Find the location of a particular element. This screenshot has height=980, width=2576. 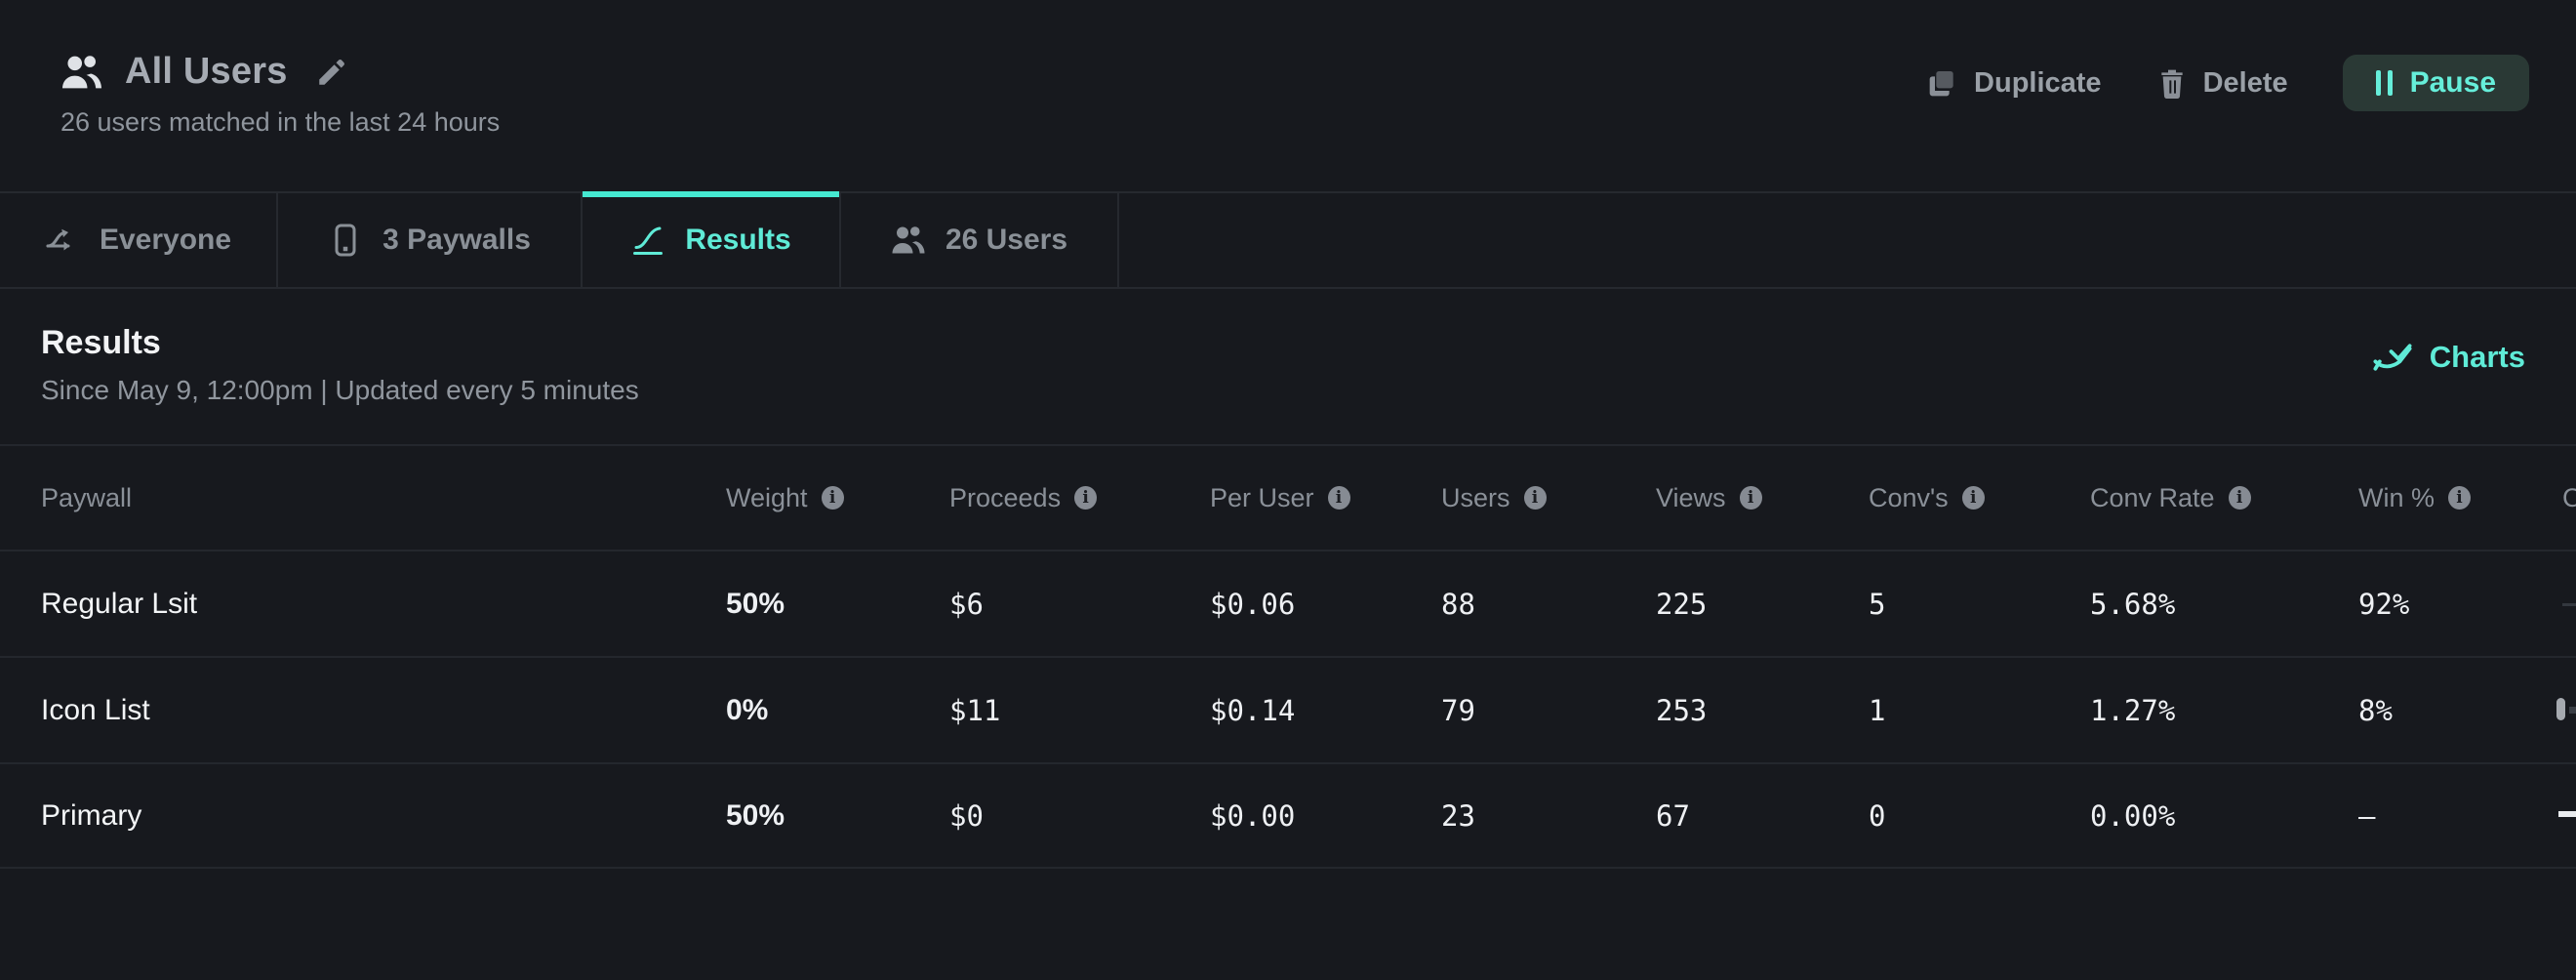

delete-button: Delete is located at coordinates (2222, 84).